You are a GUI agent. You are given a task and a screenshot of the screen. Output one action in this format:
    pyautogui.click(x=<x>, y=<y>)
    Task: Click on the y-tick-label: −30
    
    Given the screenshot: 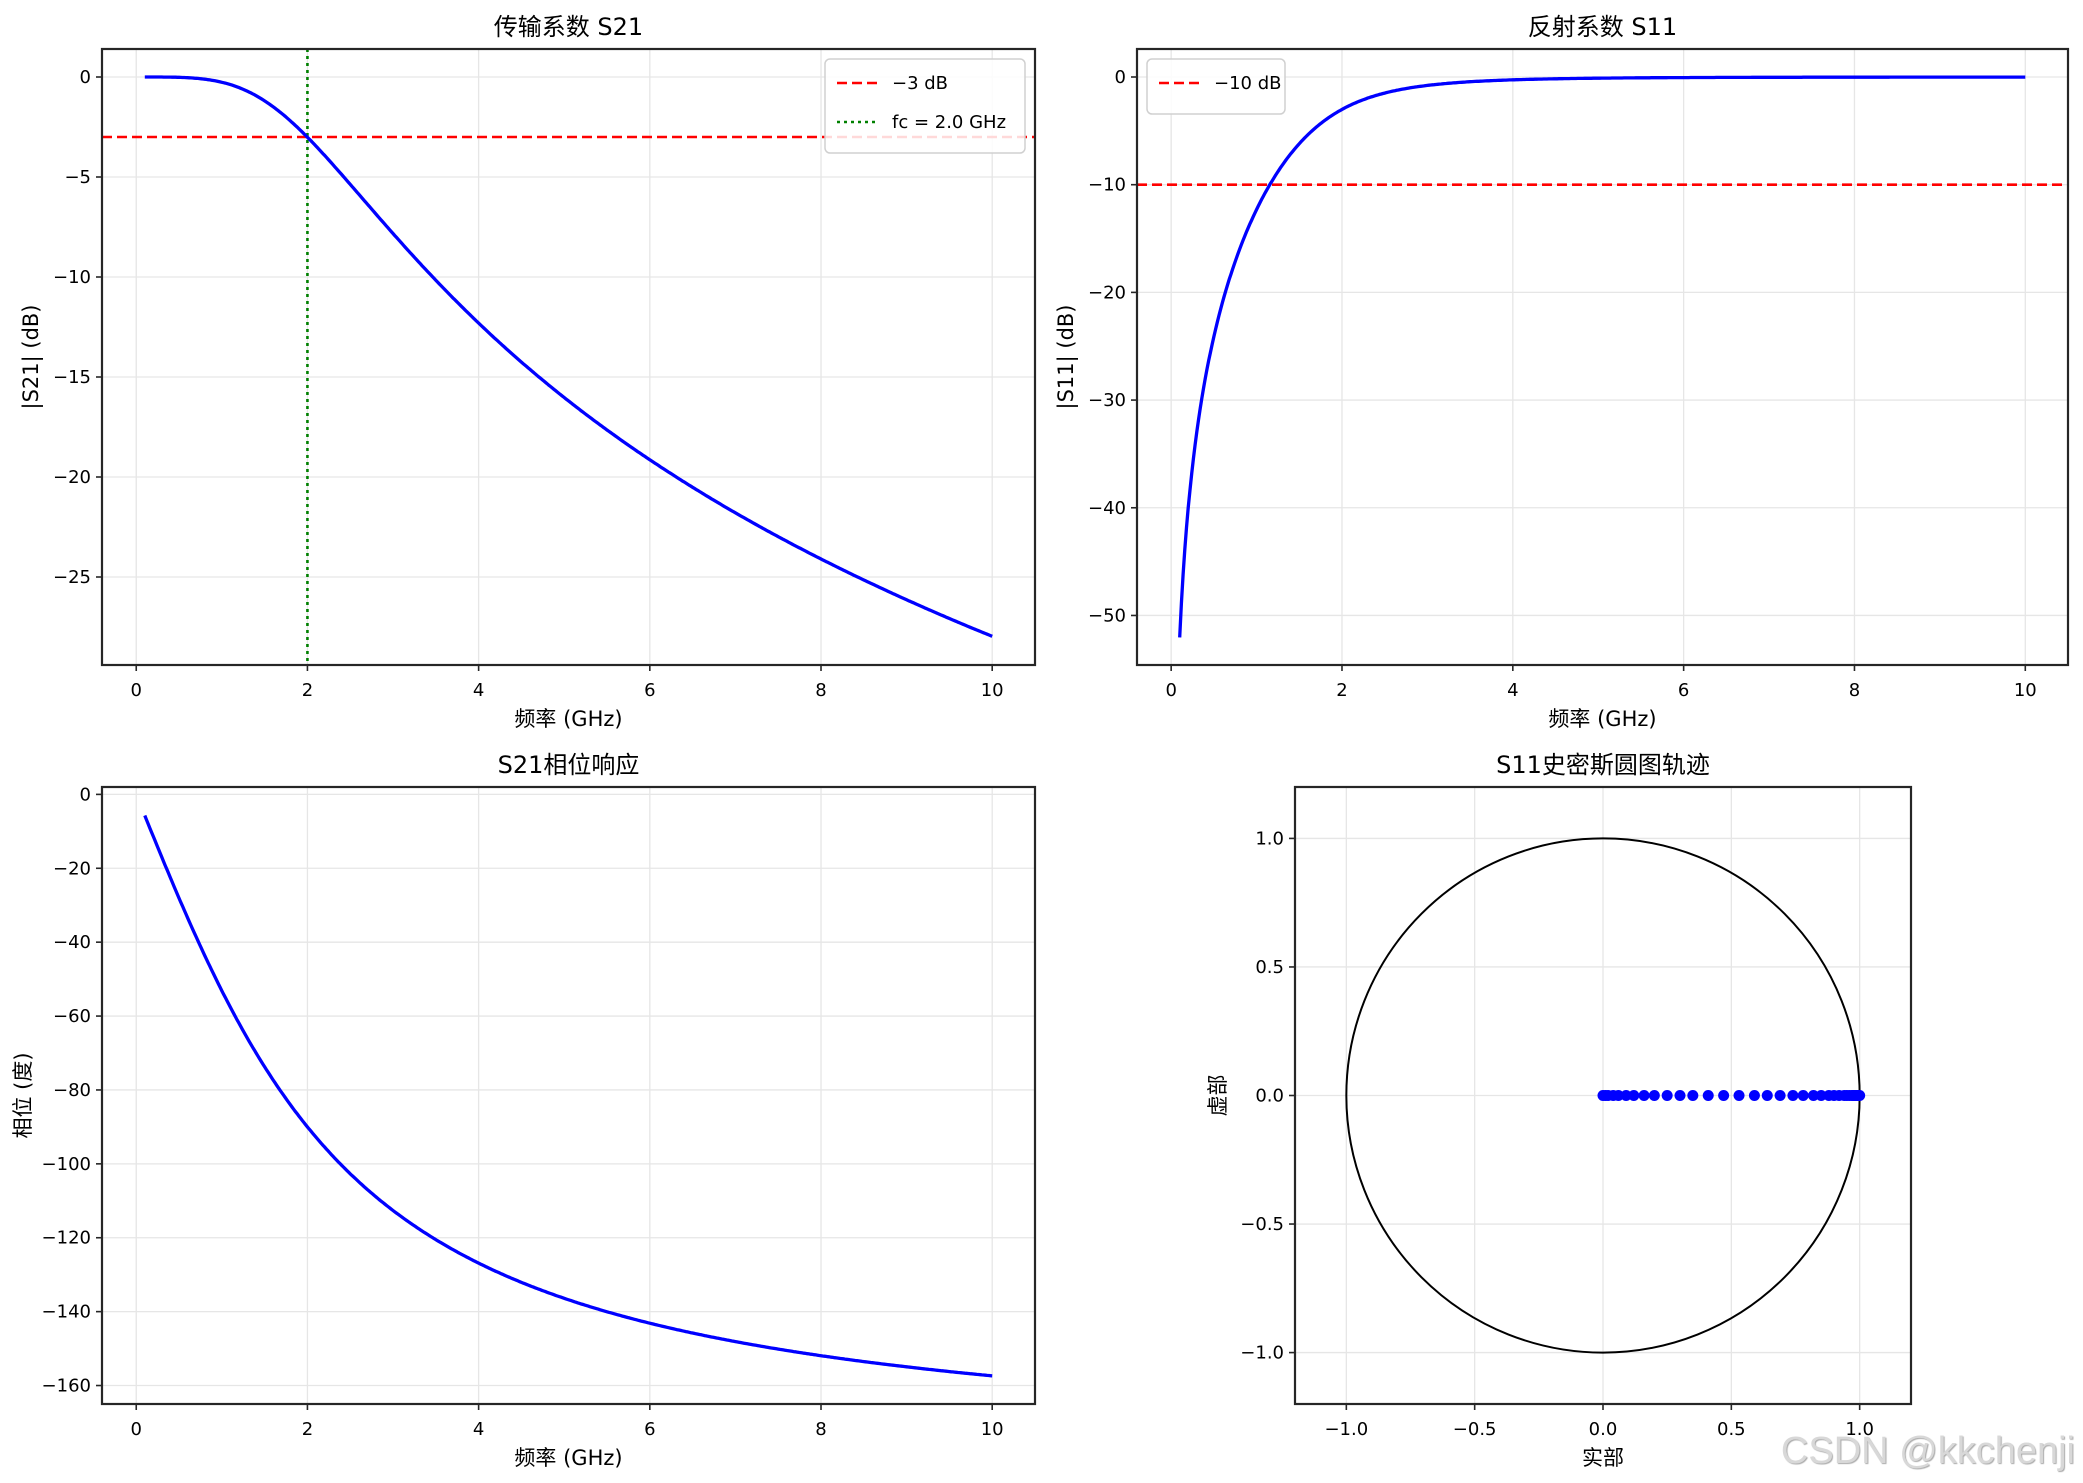 What is the action you would take?
    pyautogui.click(x=1107, y=400)
    